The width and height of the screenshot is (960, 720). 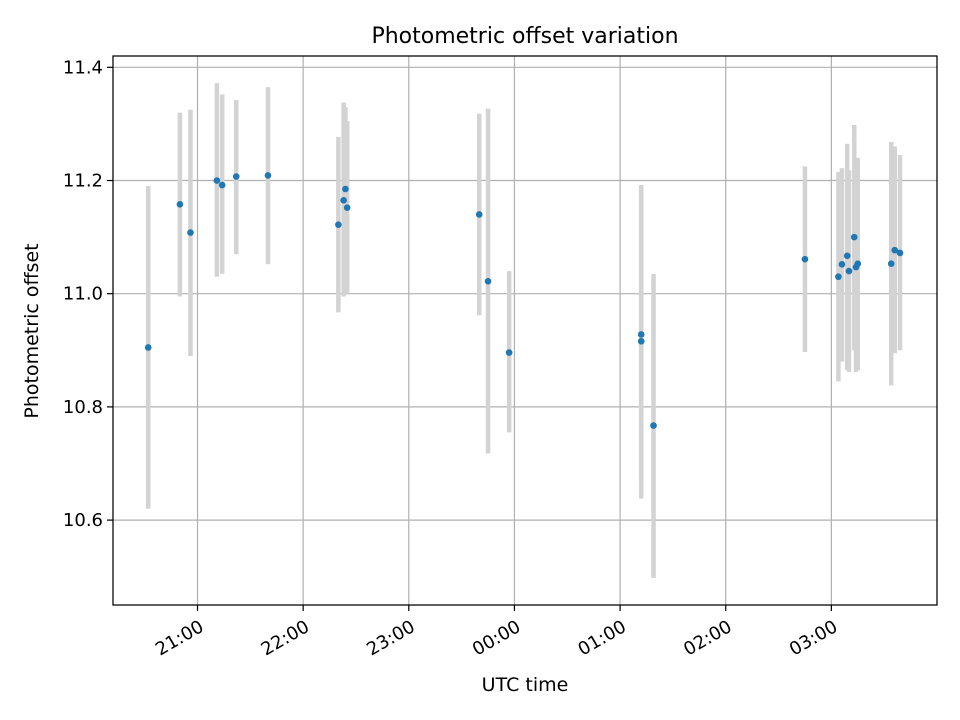 I want to click on y-axis-ticks: 10.6 10.8 11.0 11.2 11.4, so click(x=88, y=294).